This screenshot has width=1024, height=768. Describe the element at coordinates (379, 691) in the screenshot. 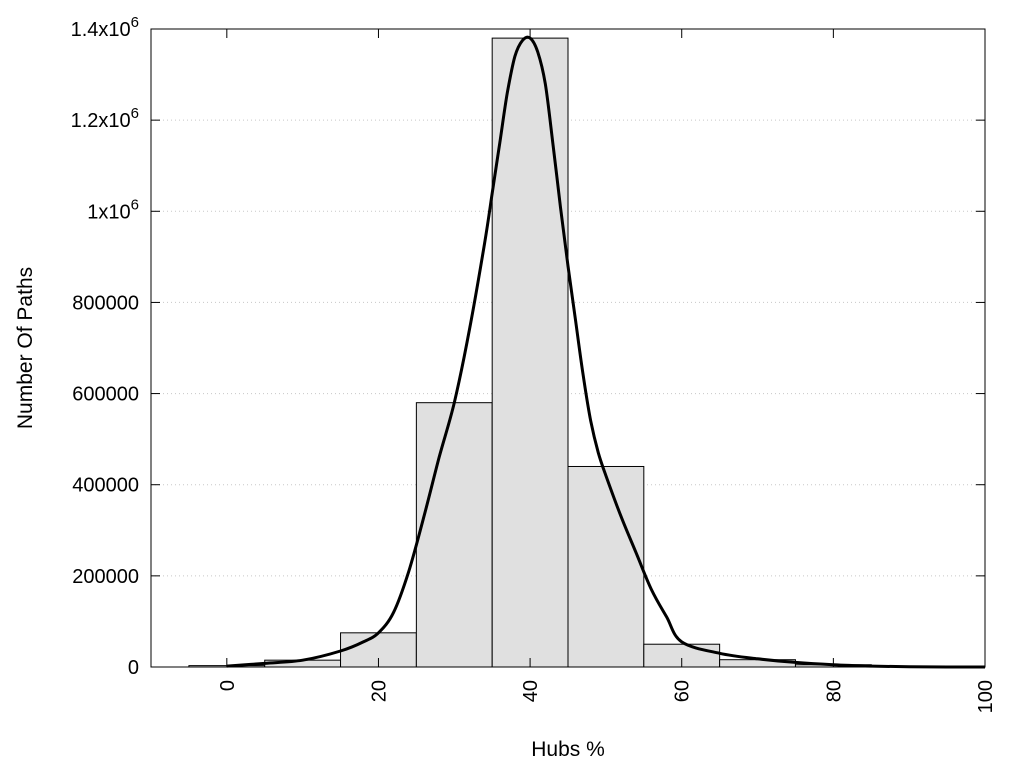

I see `x-tick-label-20: 20` at that location.